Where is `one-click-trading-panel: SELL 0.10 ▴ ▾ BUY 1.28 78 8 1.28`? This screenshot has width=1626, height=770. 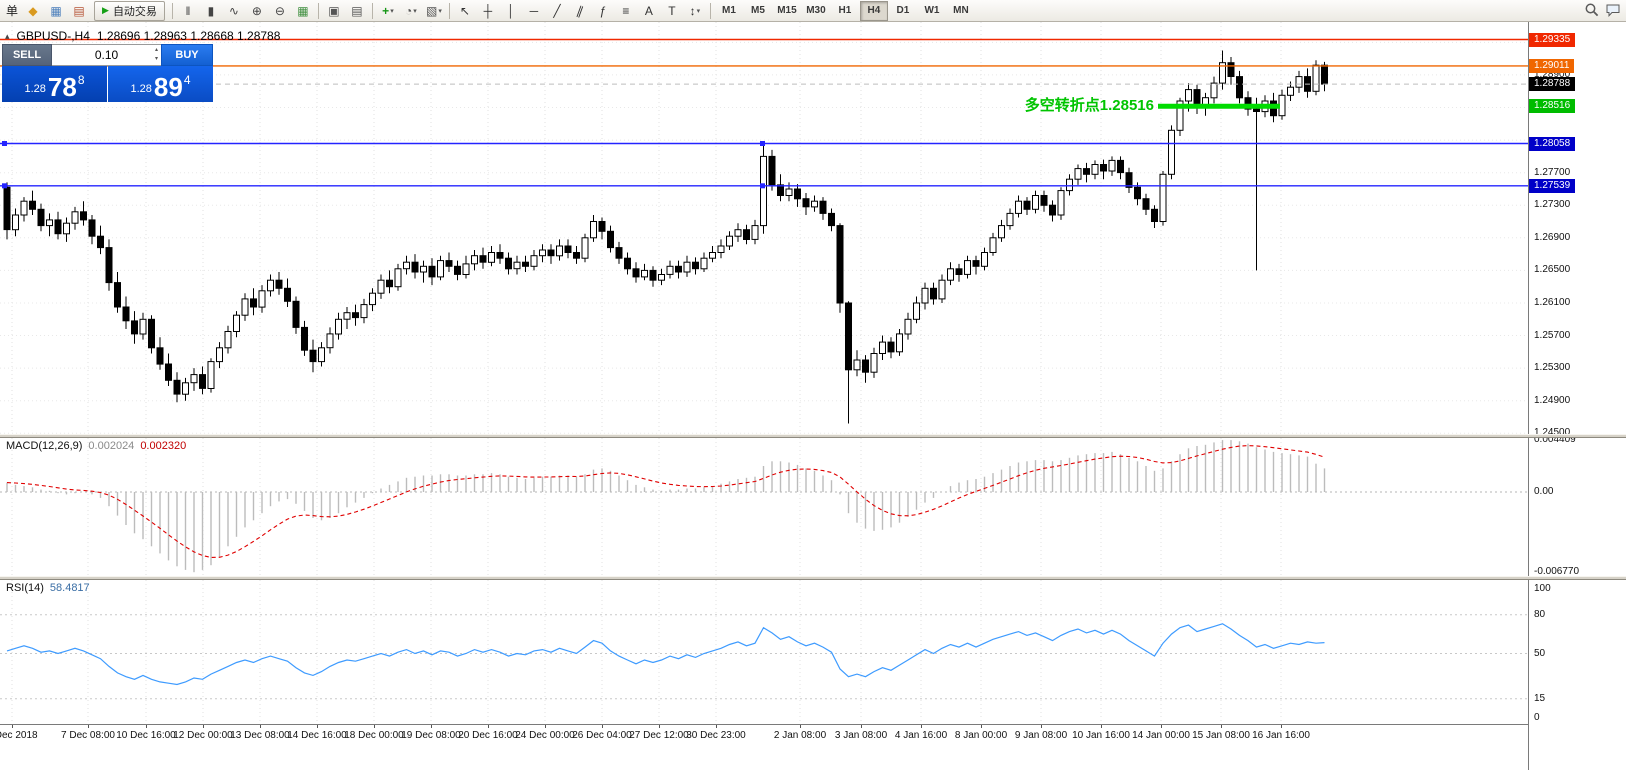 one-click-trading-panel: SELL 0.10 ▴ ▾ BUY 1.28 78 8 1.28 is located at coordinates (107, 73).